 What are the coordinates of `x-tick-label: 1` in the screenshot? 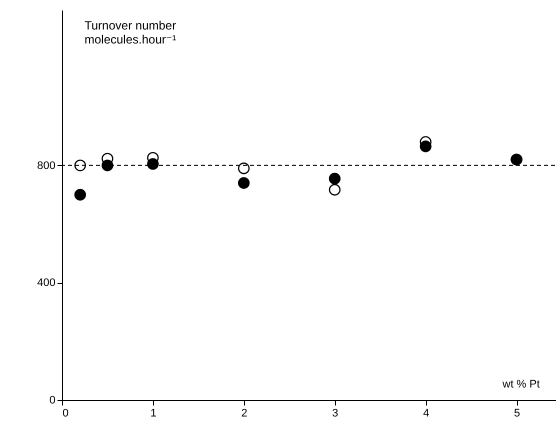 It's located at (153, 414).